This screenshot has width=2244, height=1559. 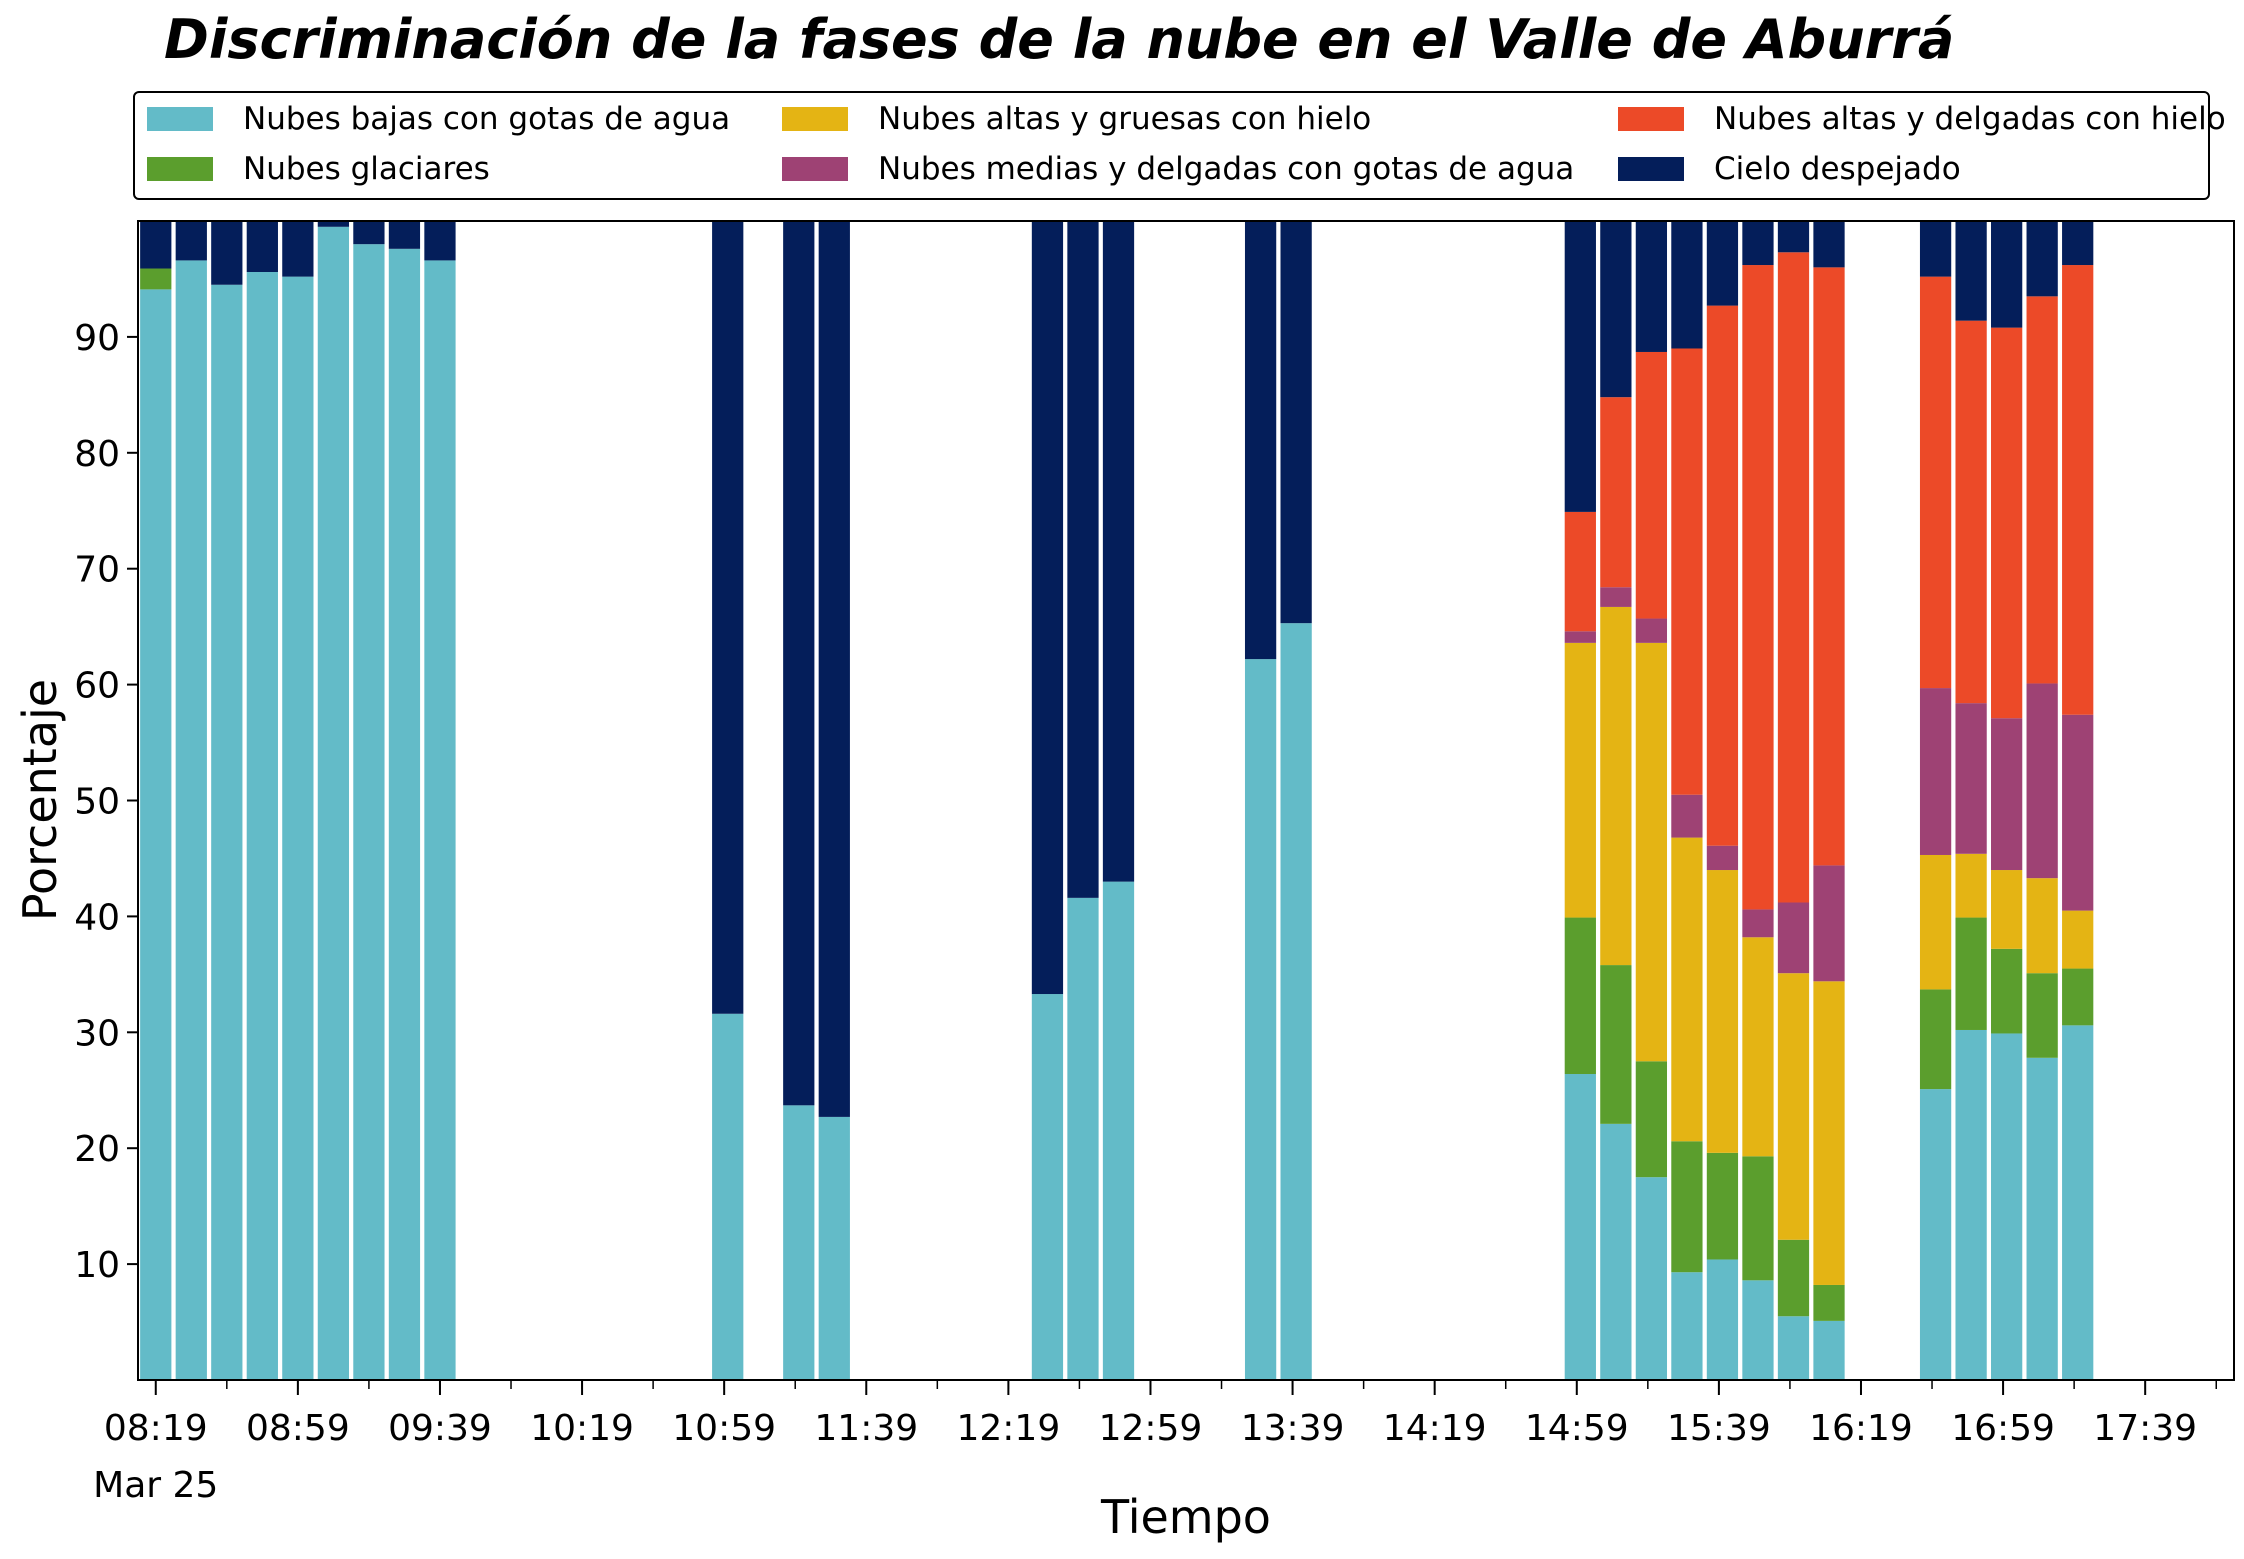 What do you see at coordinates (97, 917) in the screenshot?
I see `y-tick-label: 40` at bounding box center [97, 917].